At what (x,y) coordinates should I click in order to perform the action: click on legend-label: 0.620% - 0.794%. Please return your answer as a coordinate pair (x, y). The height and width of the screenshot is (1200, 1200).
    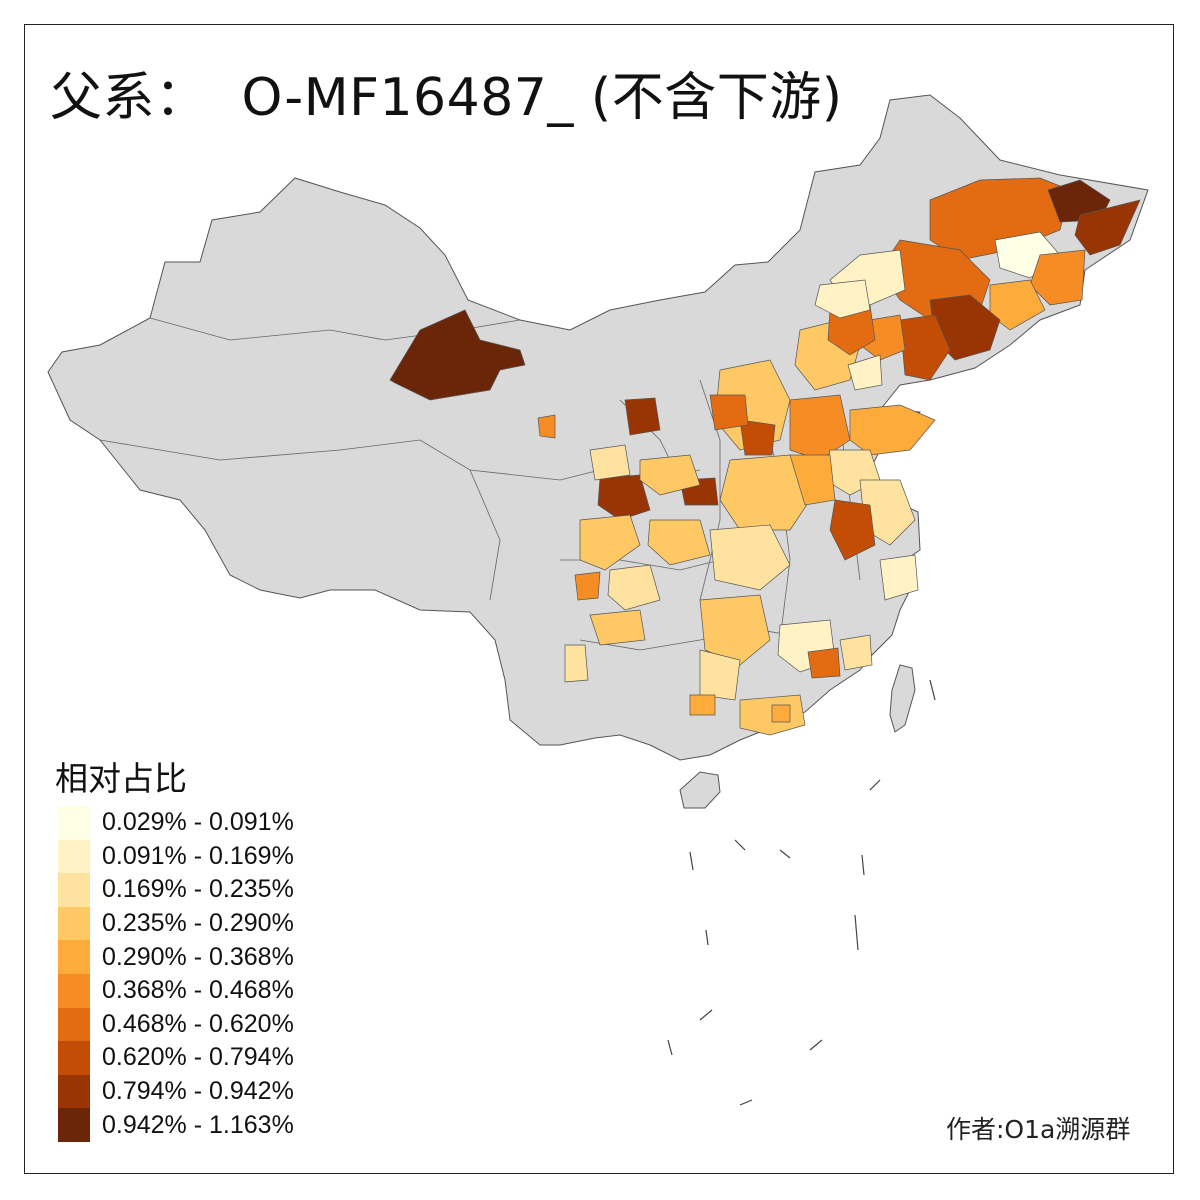
    Looking at the image, I should click on (198, 1057).